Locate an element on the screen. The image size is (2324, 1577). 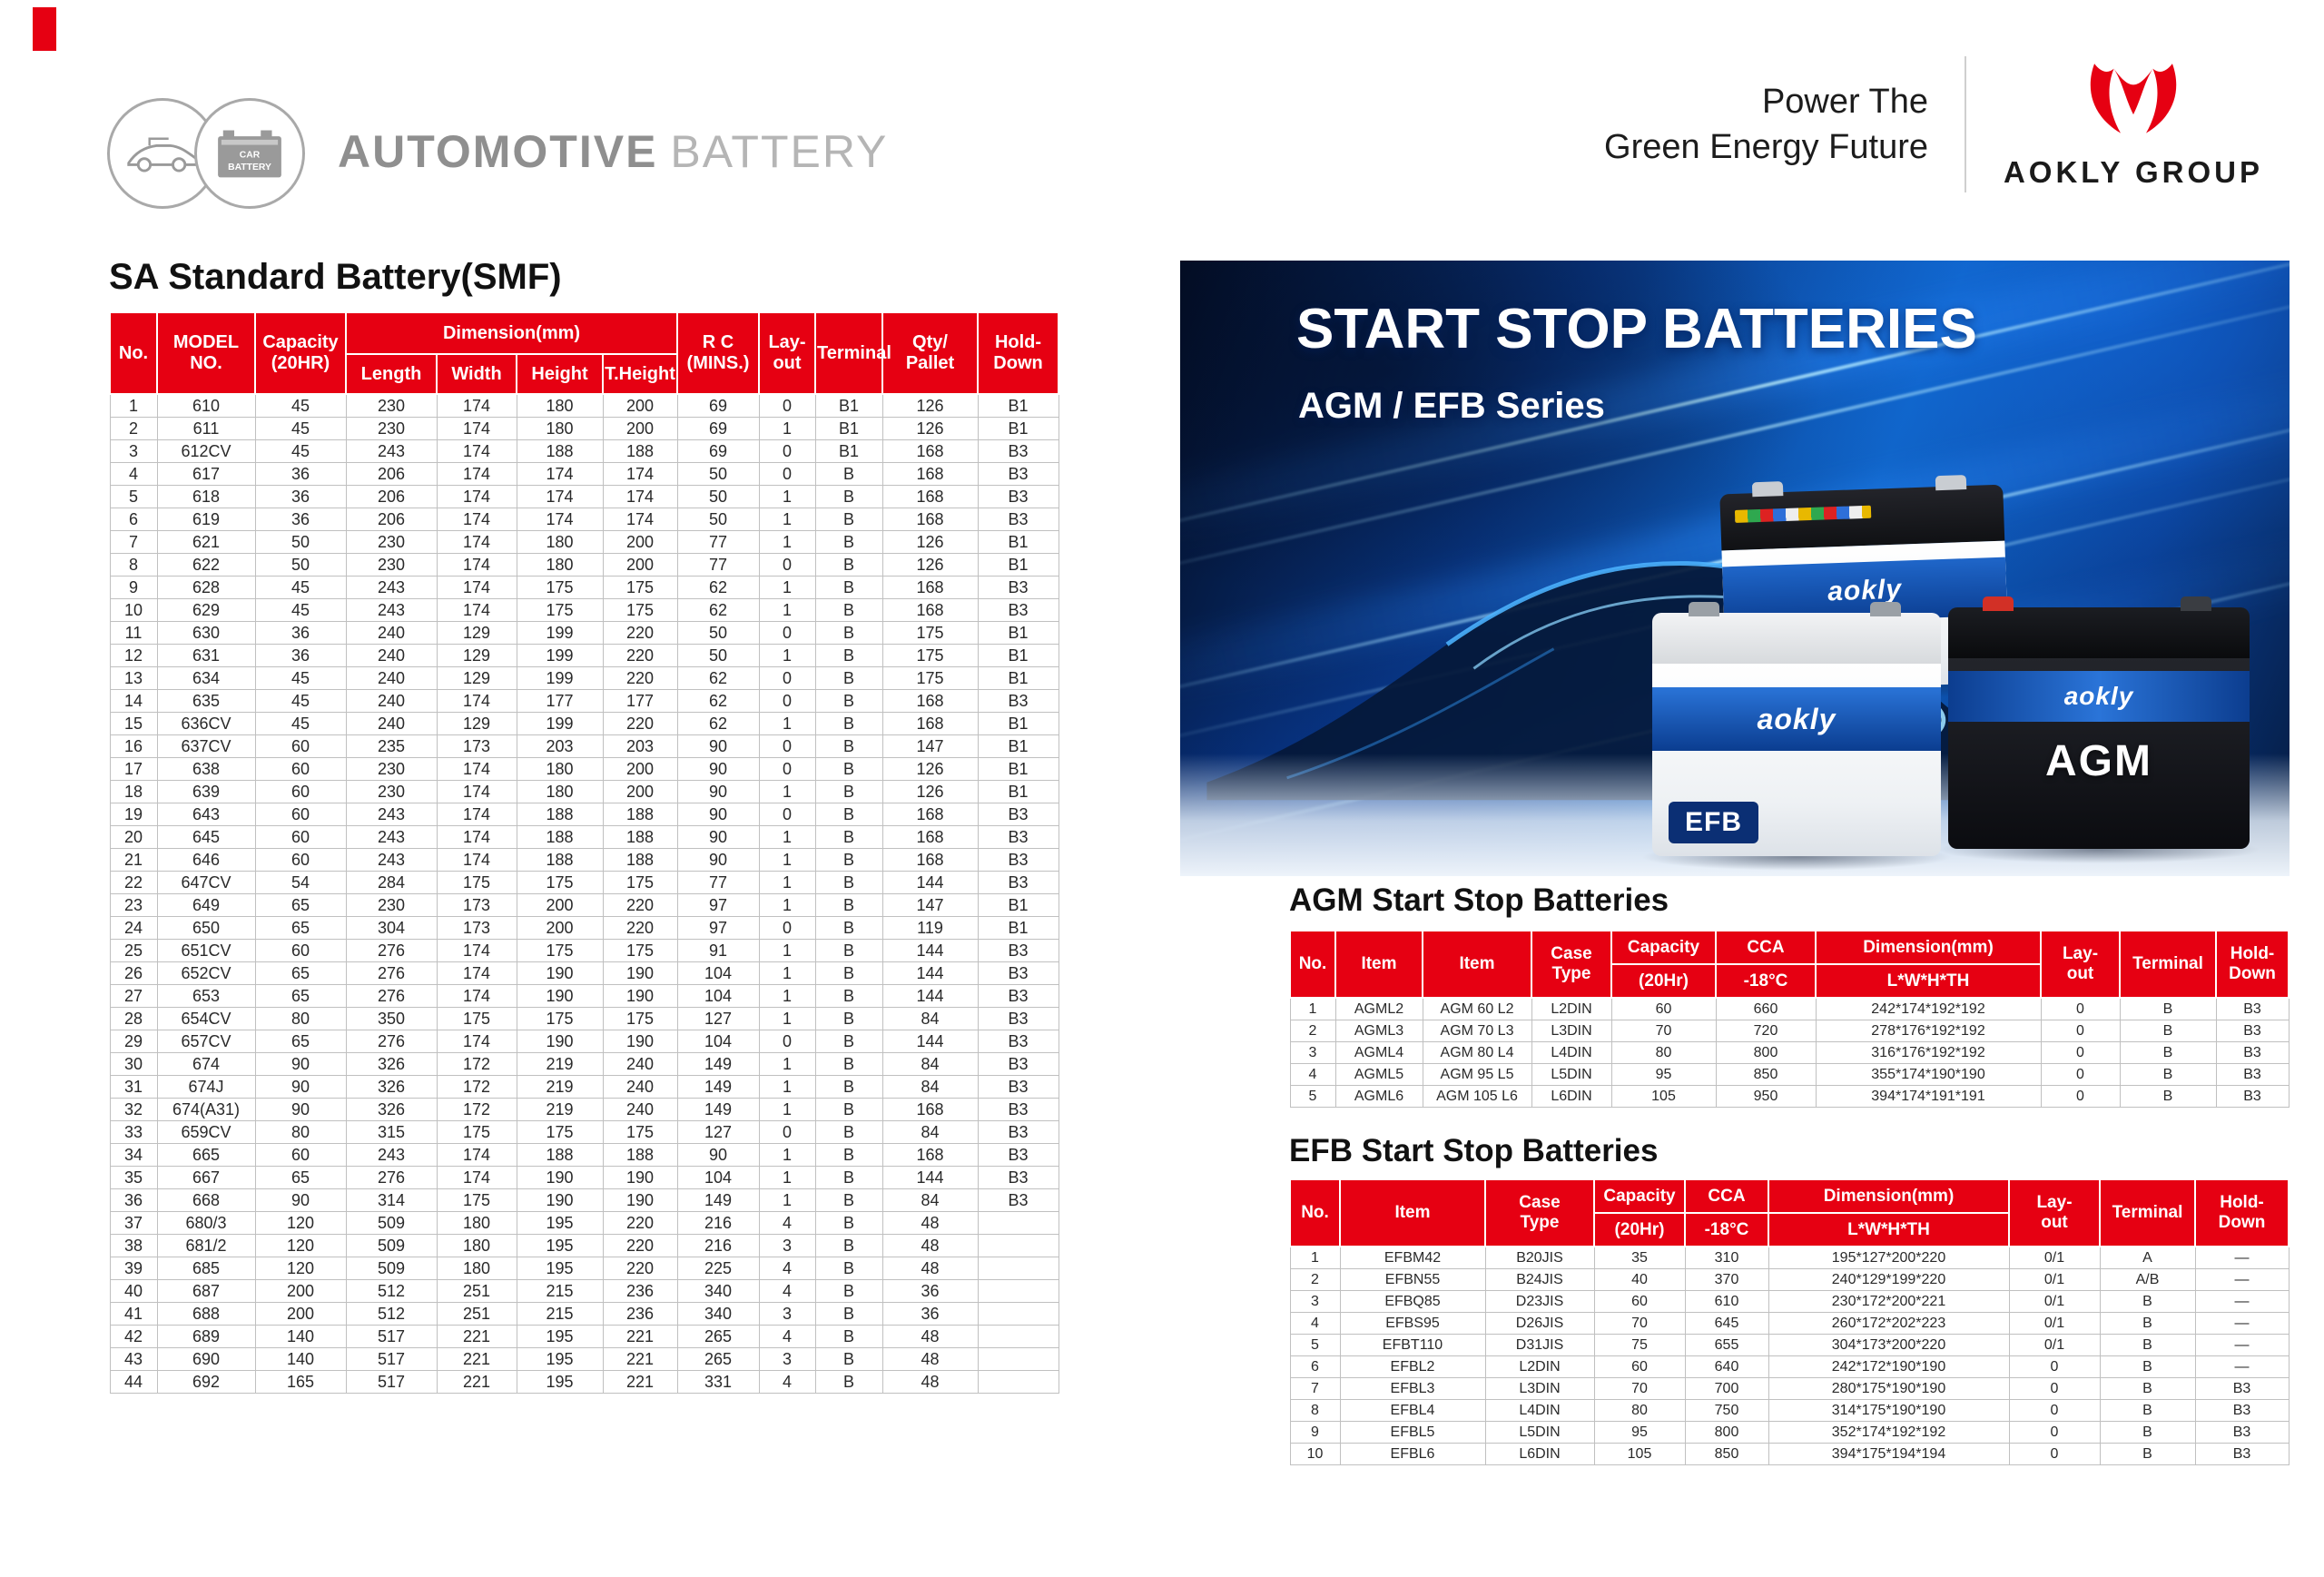
table-cell: 370 is located at coordinates (1726, 1280).